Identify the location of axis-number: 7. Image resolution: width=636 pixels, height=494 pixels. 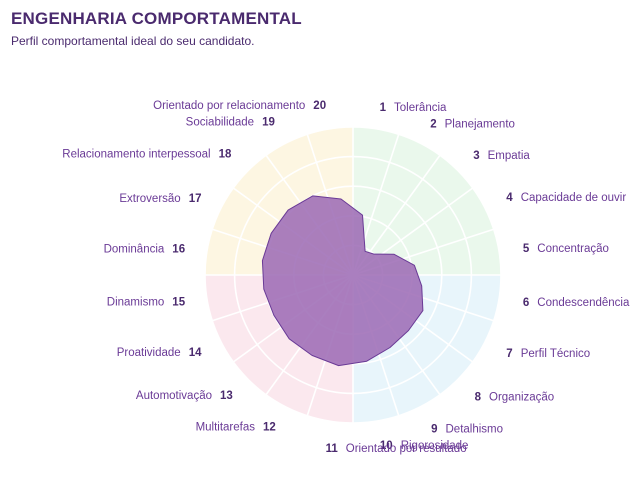
(509, 354).